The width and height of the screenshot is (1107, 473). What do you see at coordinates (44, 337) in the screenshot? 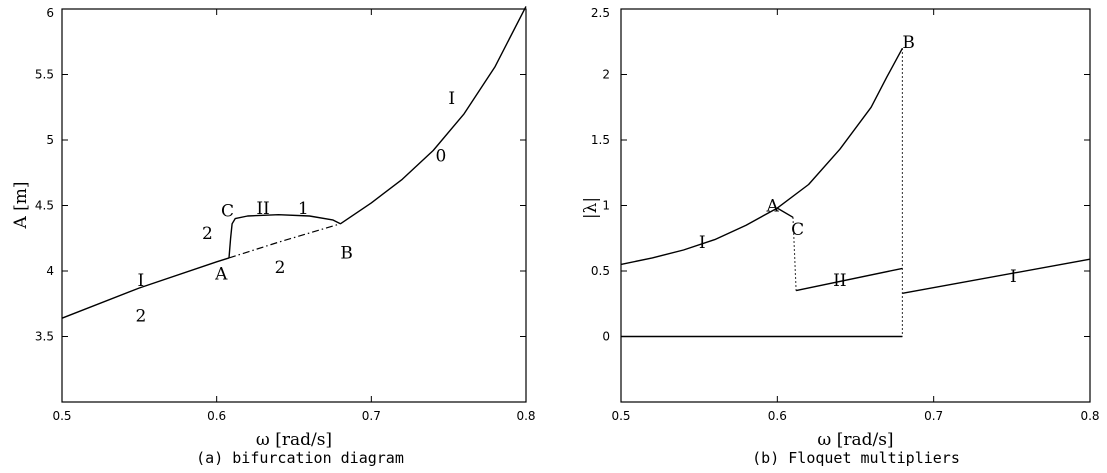
I see `y-tick-label: 3.5` at bounding box center [44, 337].